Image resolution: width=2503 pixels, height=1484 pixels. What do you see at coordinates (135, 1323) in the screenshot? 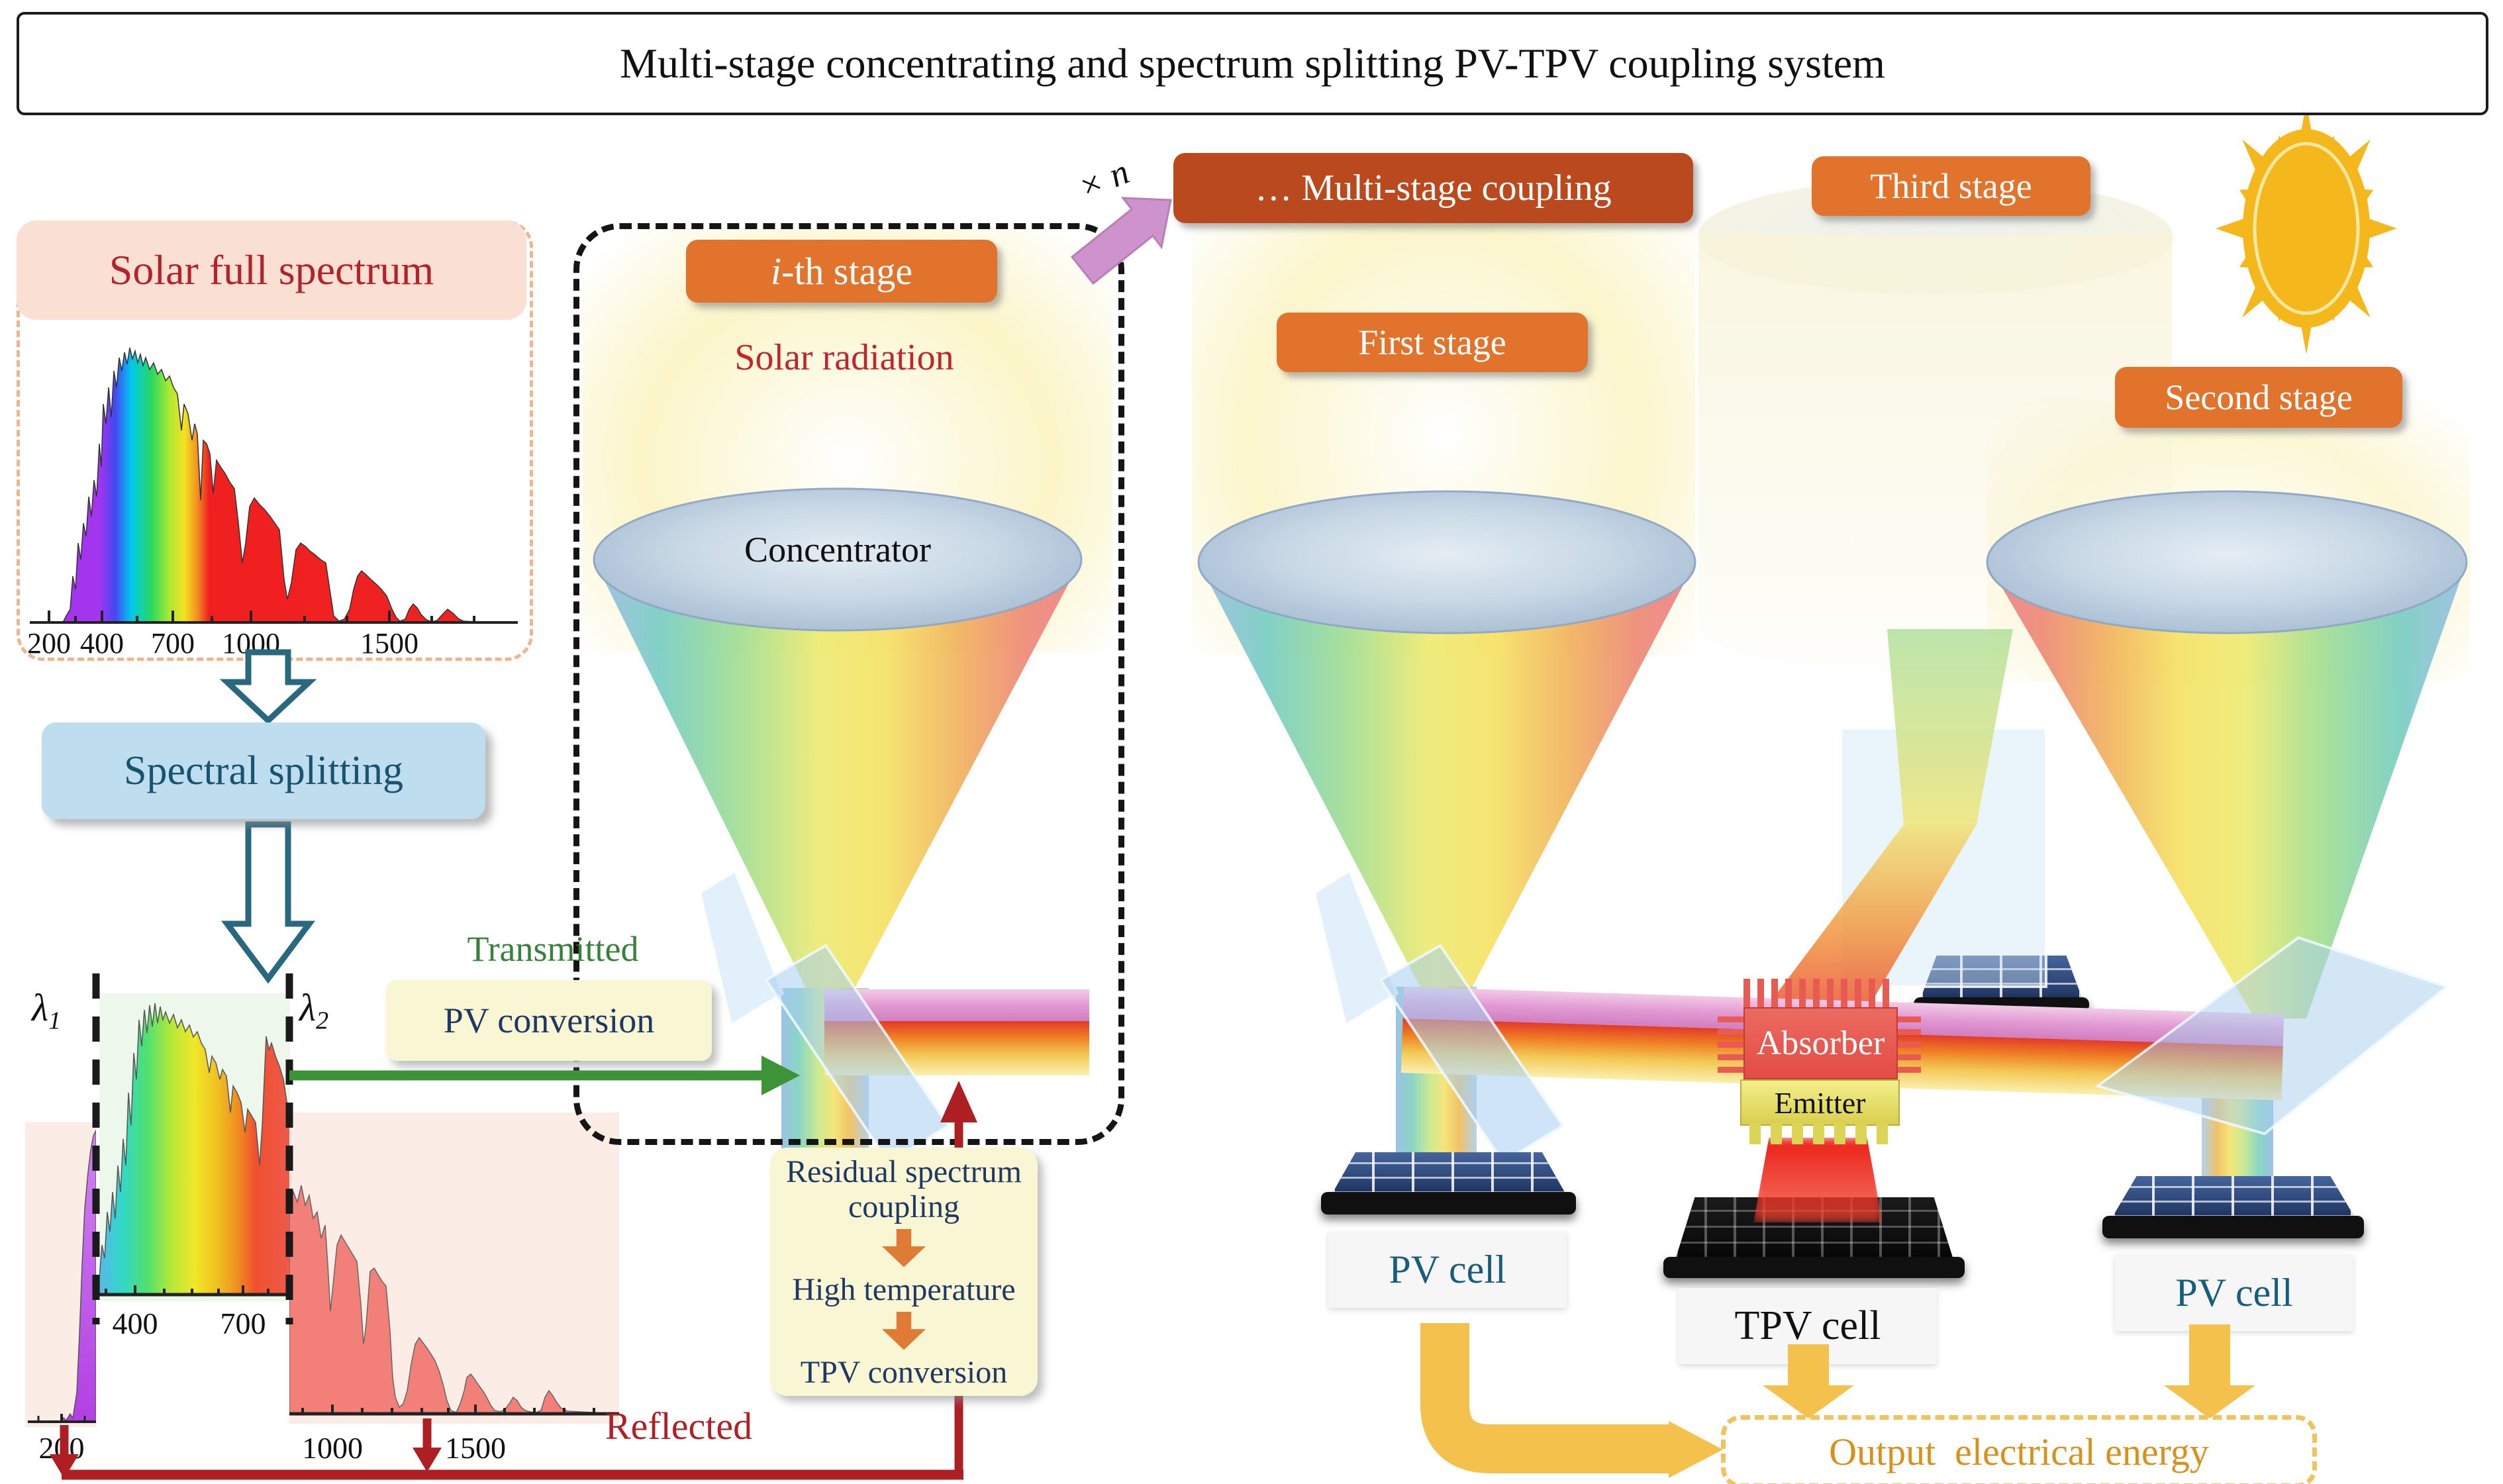
I see `vis-tick-400: 400` at bounding box center [135, 1323].